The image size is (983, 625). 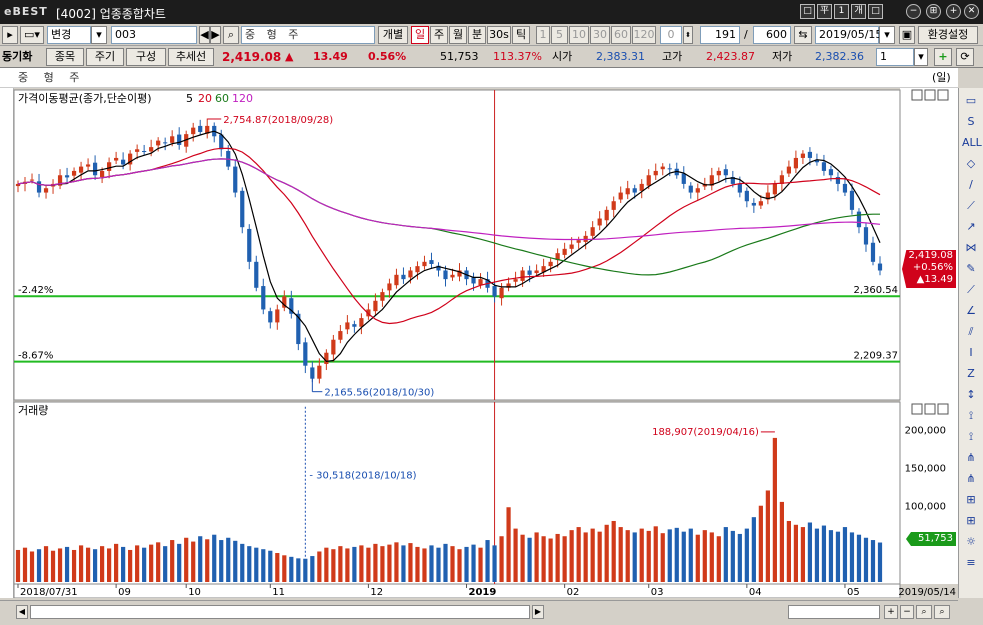 I want to click on zoom-icon: ⇆, so click(x=803, y=35).